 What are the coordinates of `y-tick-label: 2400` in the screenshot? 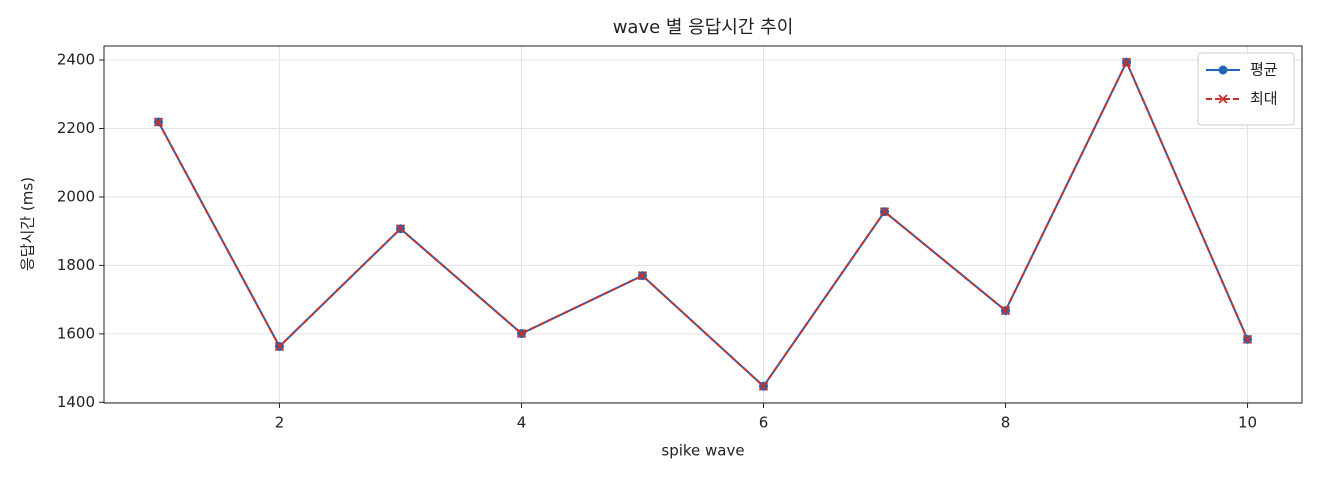 It's located at (76, 60).